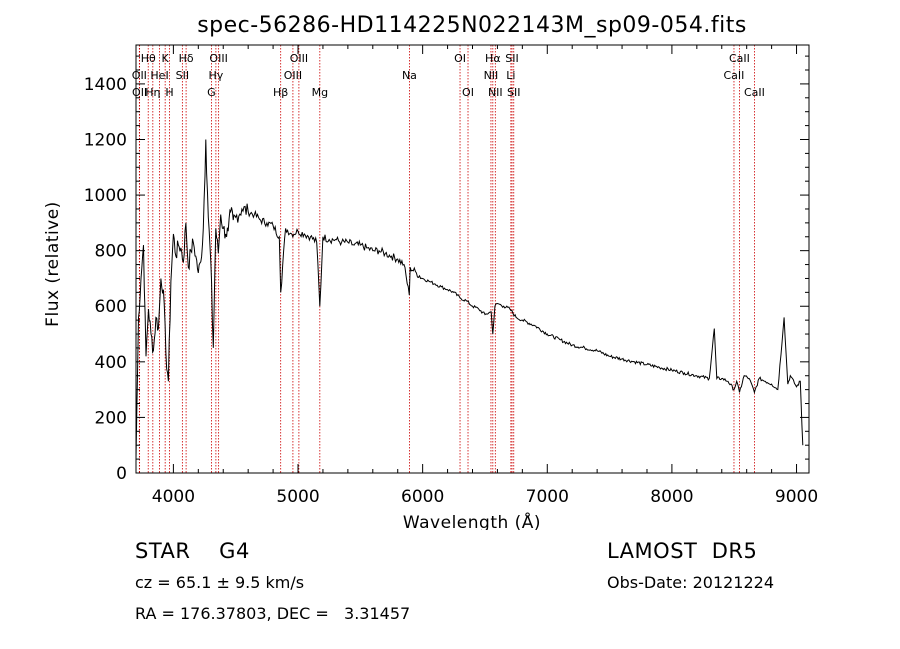 This screenshot has height=649, width=900. Describe the element at coordinates (148, 58) in the screenshot. I see `line-marker-label: Hθ` at that location.